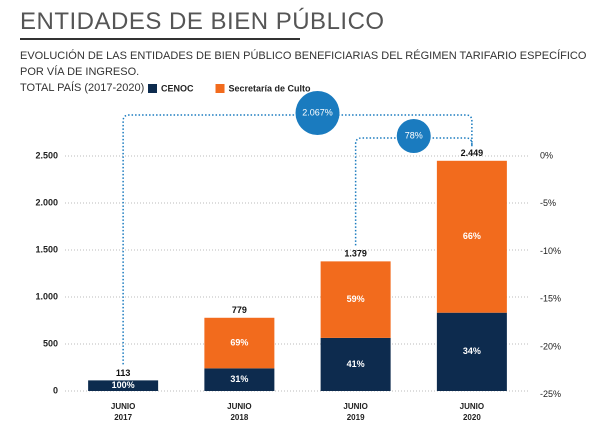 This screenshot has width=604, height=433. I want to click on annotation-label: 2.067%, so click(317, 112).